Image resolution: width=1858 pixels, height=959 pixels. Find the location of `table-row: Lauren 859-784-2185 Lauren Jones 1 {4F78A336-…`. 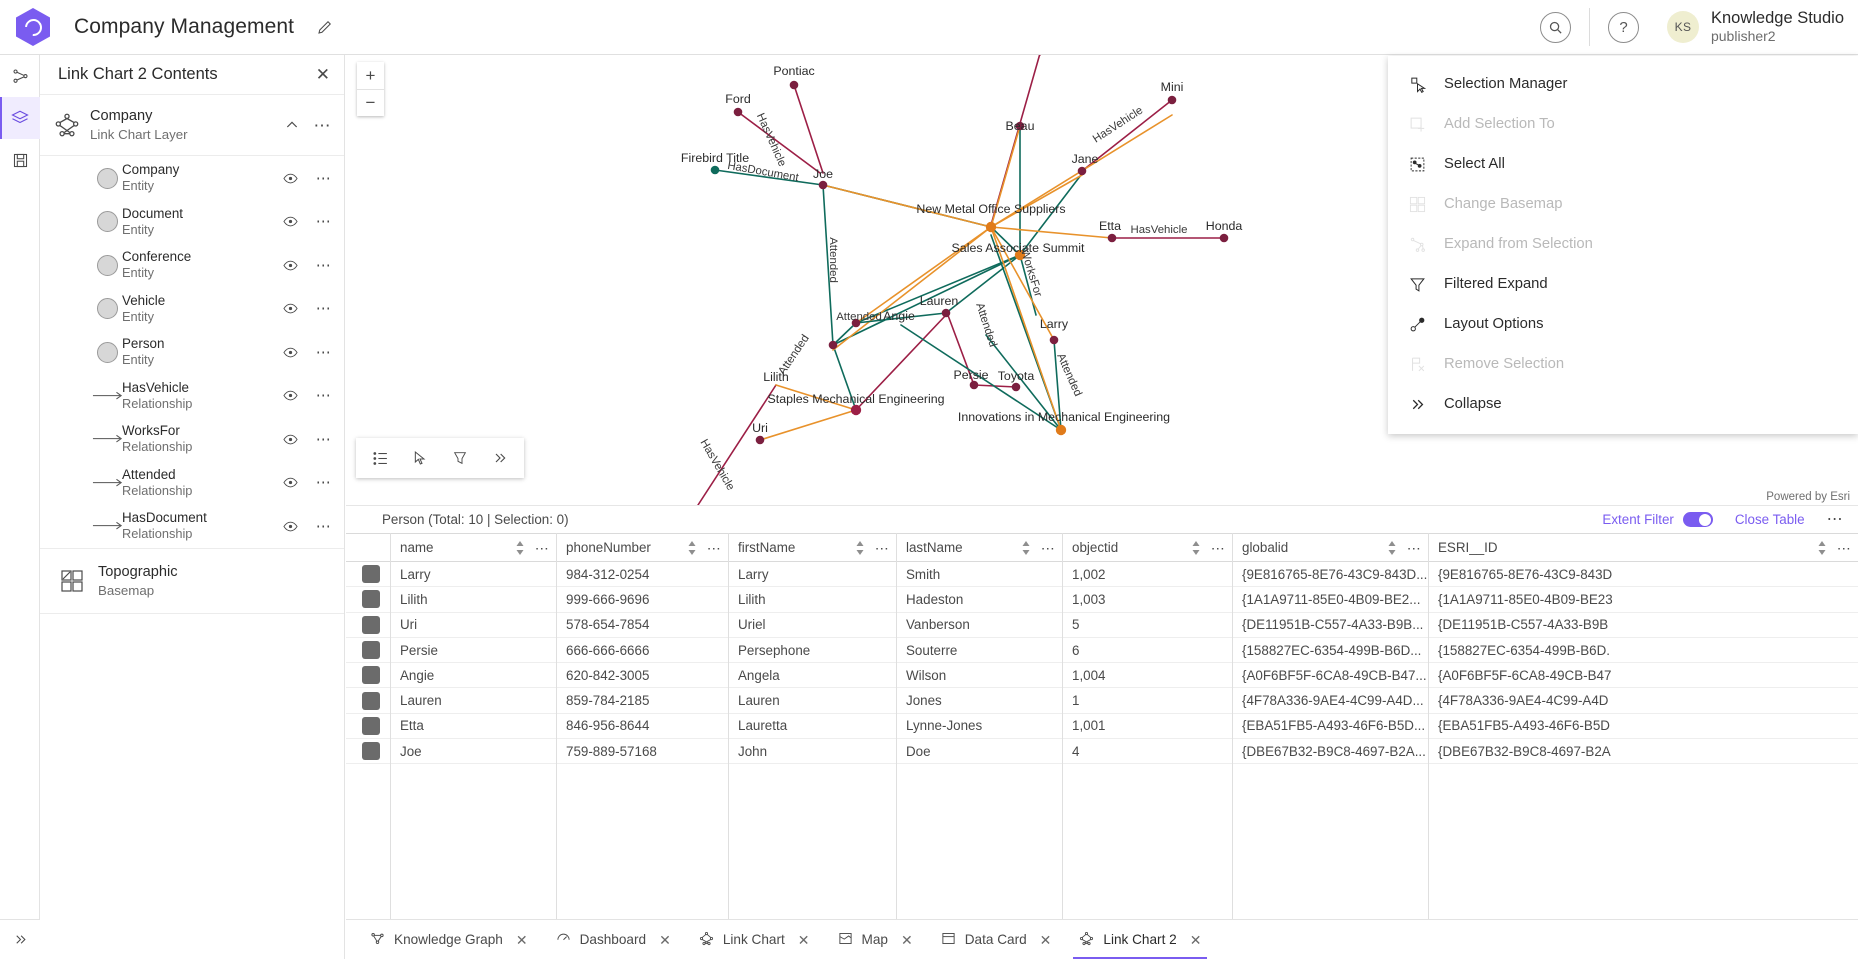

table-row: Lauren 859-784-2185 Lauren Jones 1 {4F78A336-… is located at coordinates (1102, 700).